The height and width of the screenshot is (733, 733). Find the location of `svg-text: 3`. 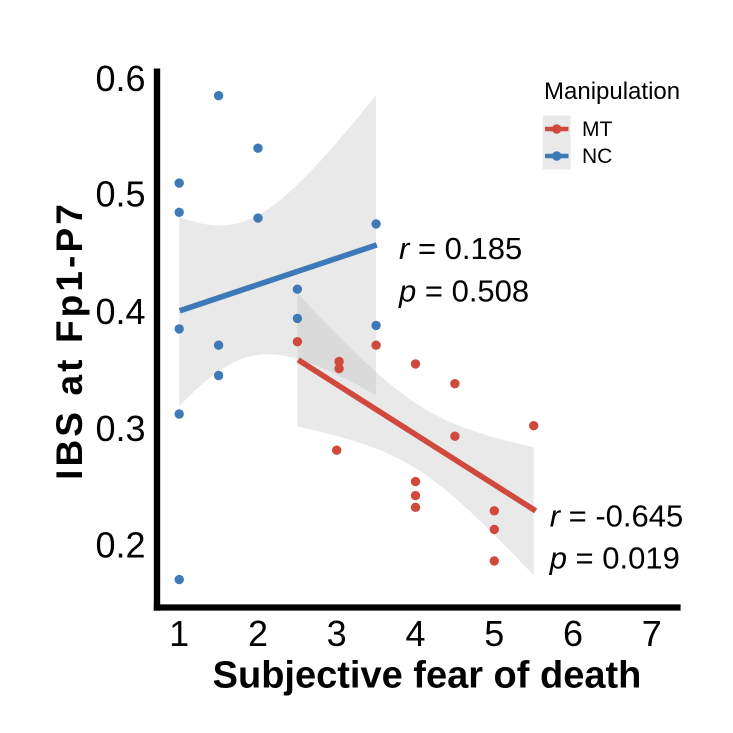

svg-text: 3 is located at coordinates (337, 633).